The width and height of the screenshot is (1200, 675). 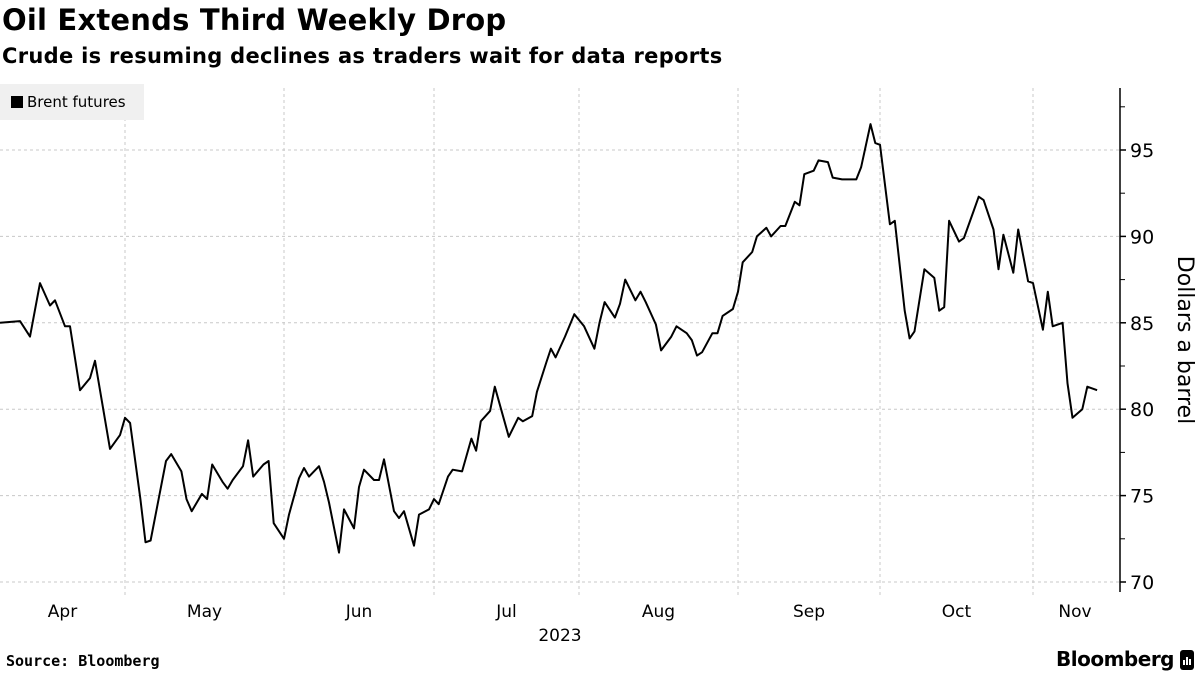 What do you see at coordinates (506, 612) in the screenshot?
I see `x-tick-label: Jul` at bounding box center [506, 612].